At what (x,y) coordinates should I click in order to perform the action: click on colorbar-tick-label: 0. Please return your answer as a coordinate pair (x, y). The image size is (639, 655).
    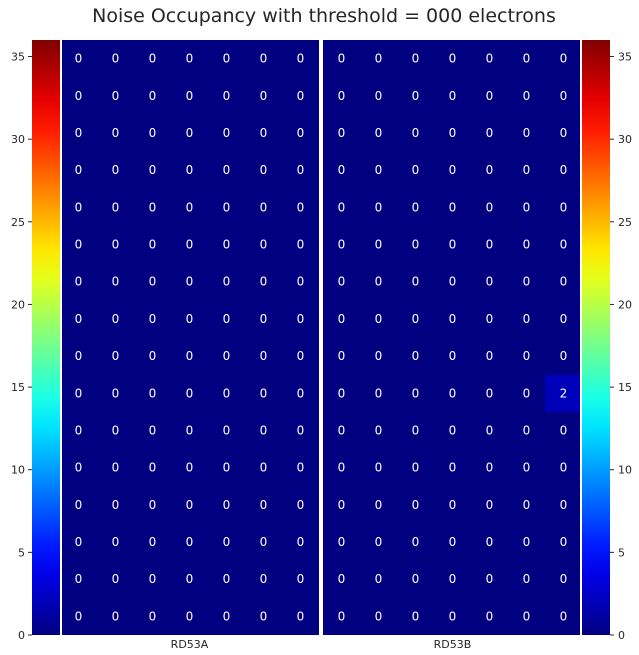
    Looking at the image, I should click on (21, 635).